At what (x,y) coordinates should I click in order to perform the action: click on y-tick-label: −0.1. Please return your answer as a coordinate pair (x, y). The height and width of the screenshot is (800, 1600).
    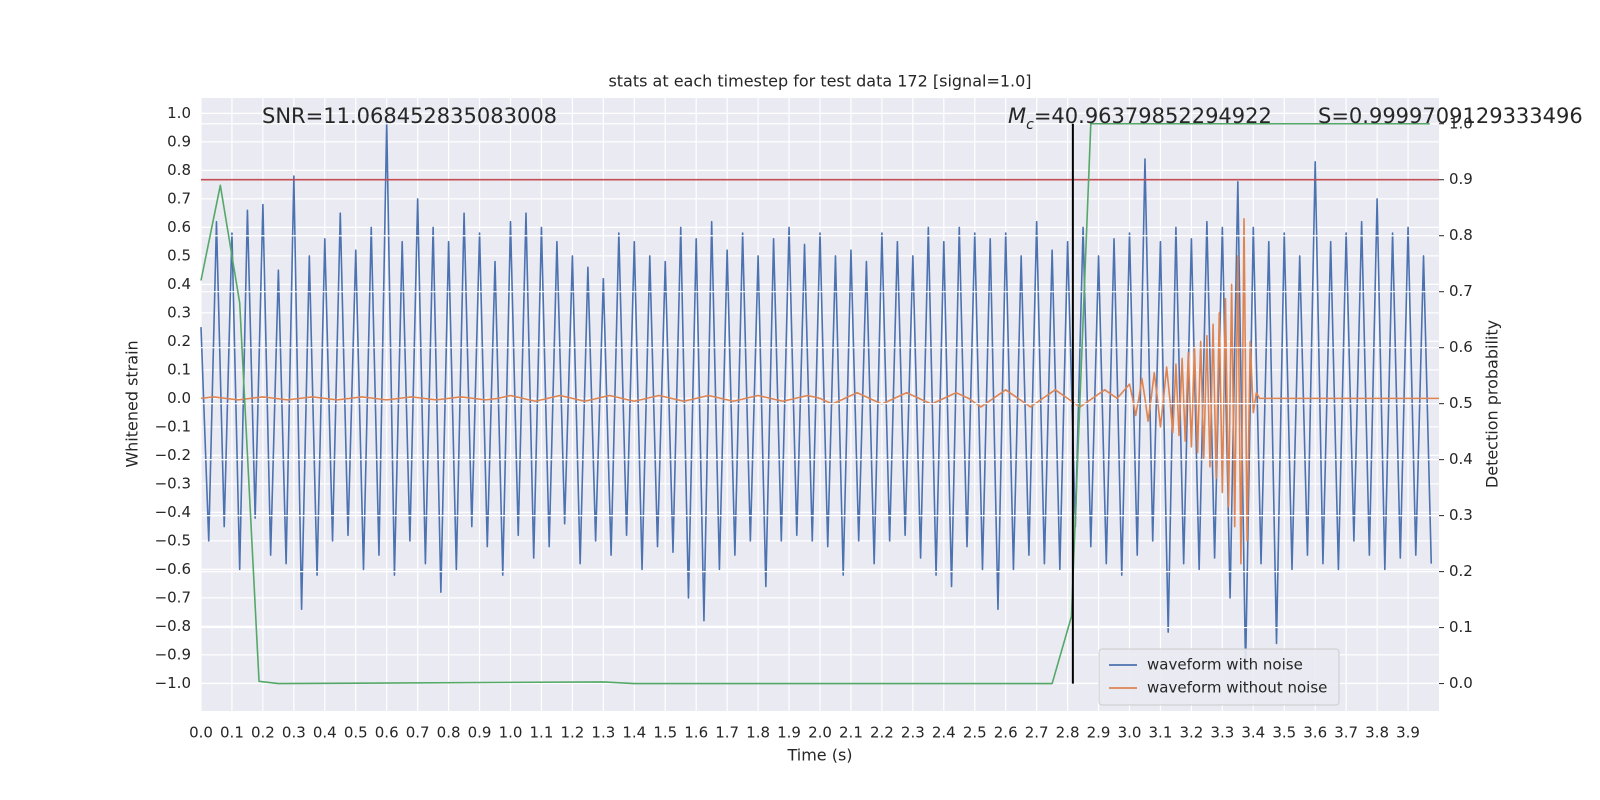
    Looking at the image, I should click on (173, 426).